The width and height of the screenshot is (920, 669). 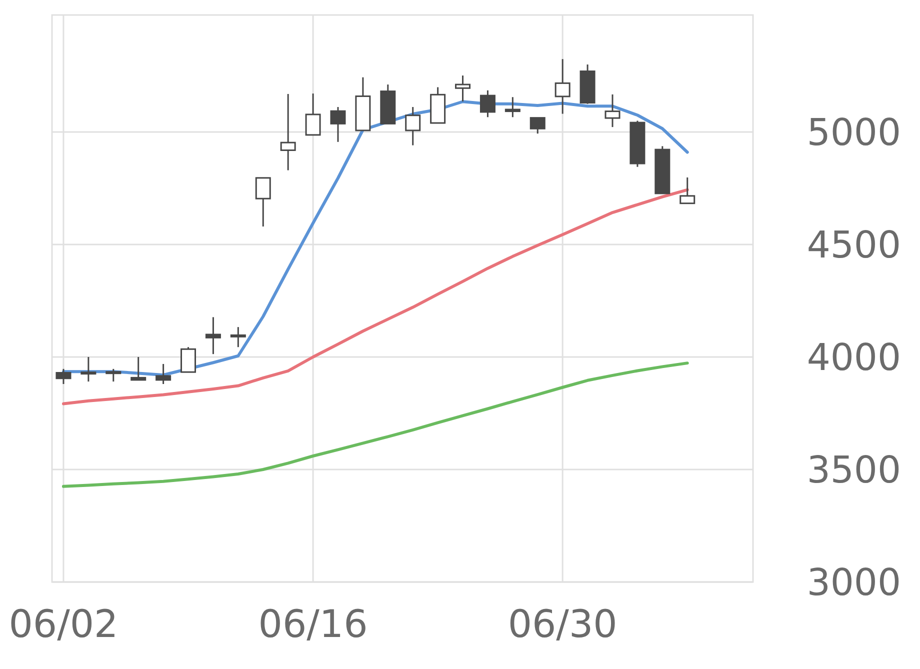 I want to click on x-tick-label: 06/02, so click(x=63, y=624).